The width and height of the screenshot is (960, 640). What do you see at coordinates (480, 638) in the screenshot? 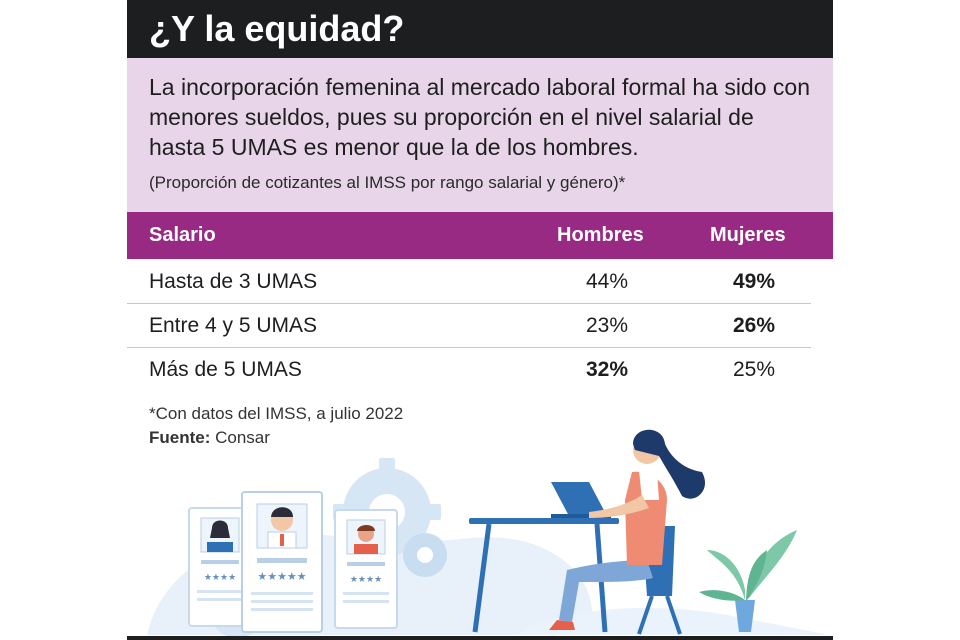
I see `bottom-rule` at bounding box center [480, 638].